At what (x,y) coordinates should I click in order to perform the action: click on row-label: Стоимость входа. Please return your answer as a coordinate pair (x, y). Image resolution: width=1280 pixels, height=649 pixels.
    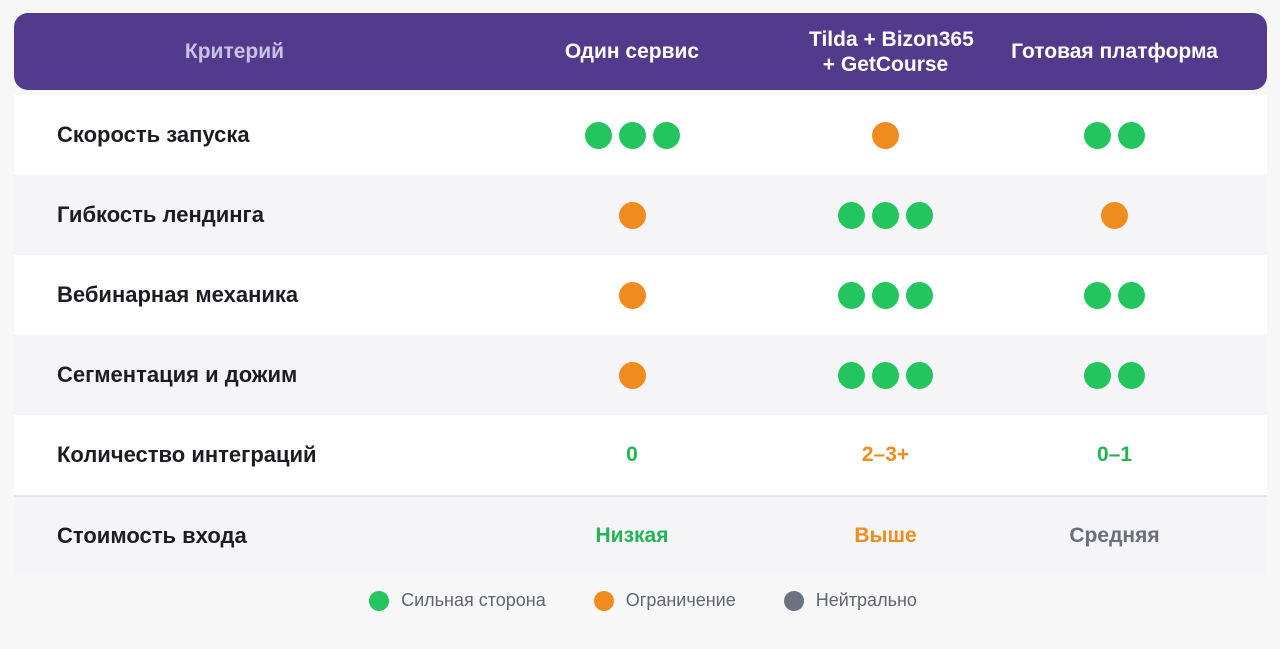
    Looking at the image, I should click on (152, 535).